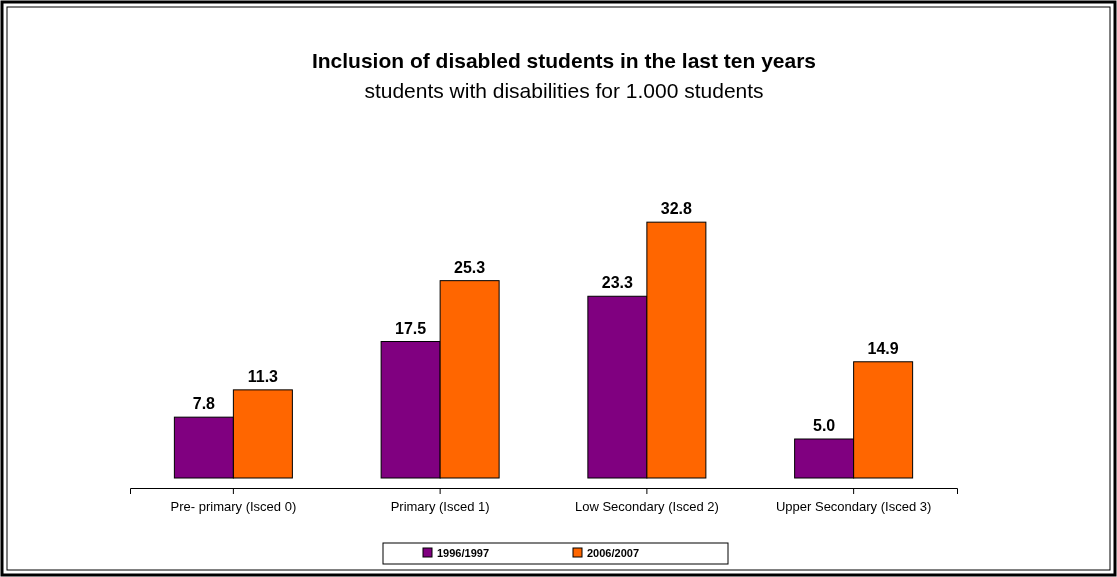  Describe the element at coordinates (613, 553) in the screenshot. I see `legend-label: 2006/2007` at that location.